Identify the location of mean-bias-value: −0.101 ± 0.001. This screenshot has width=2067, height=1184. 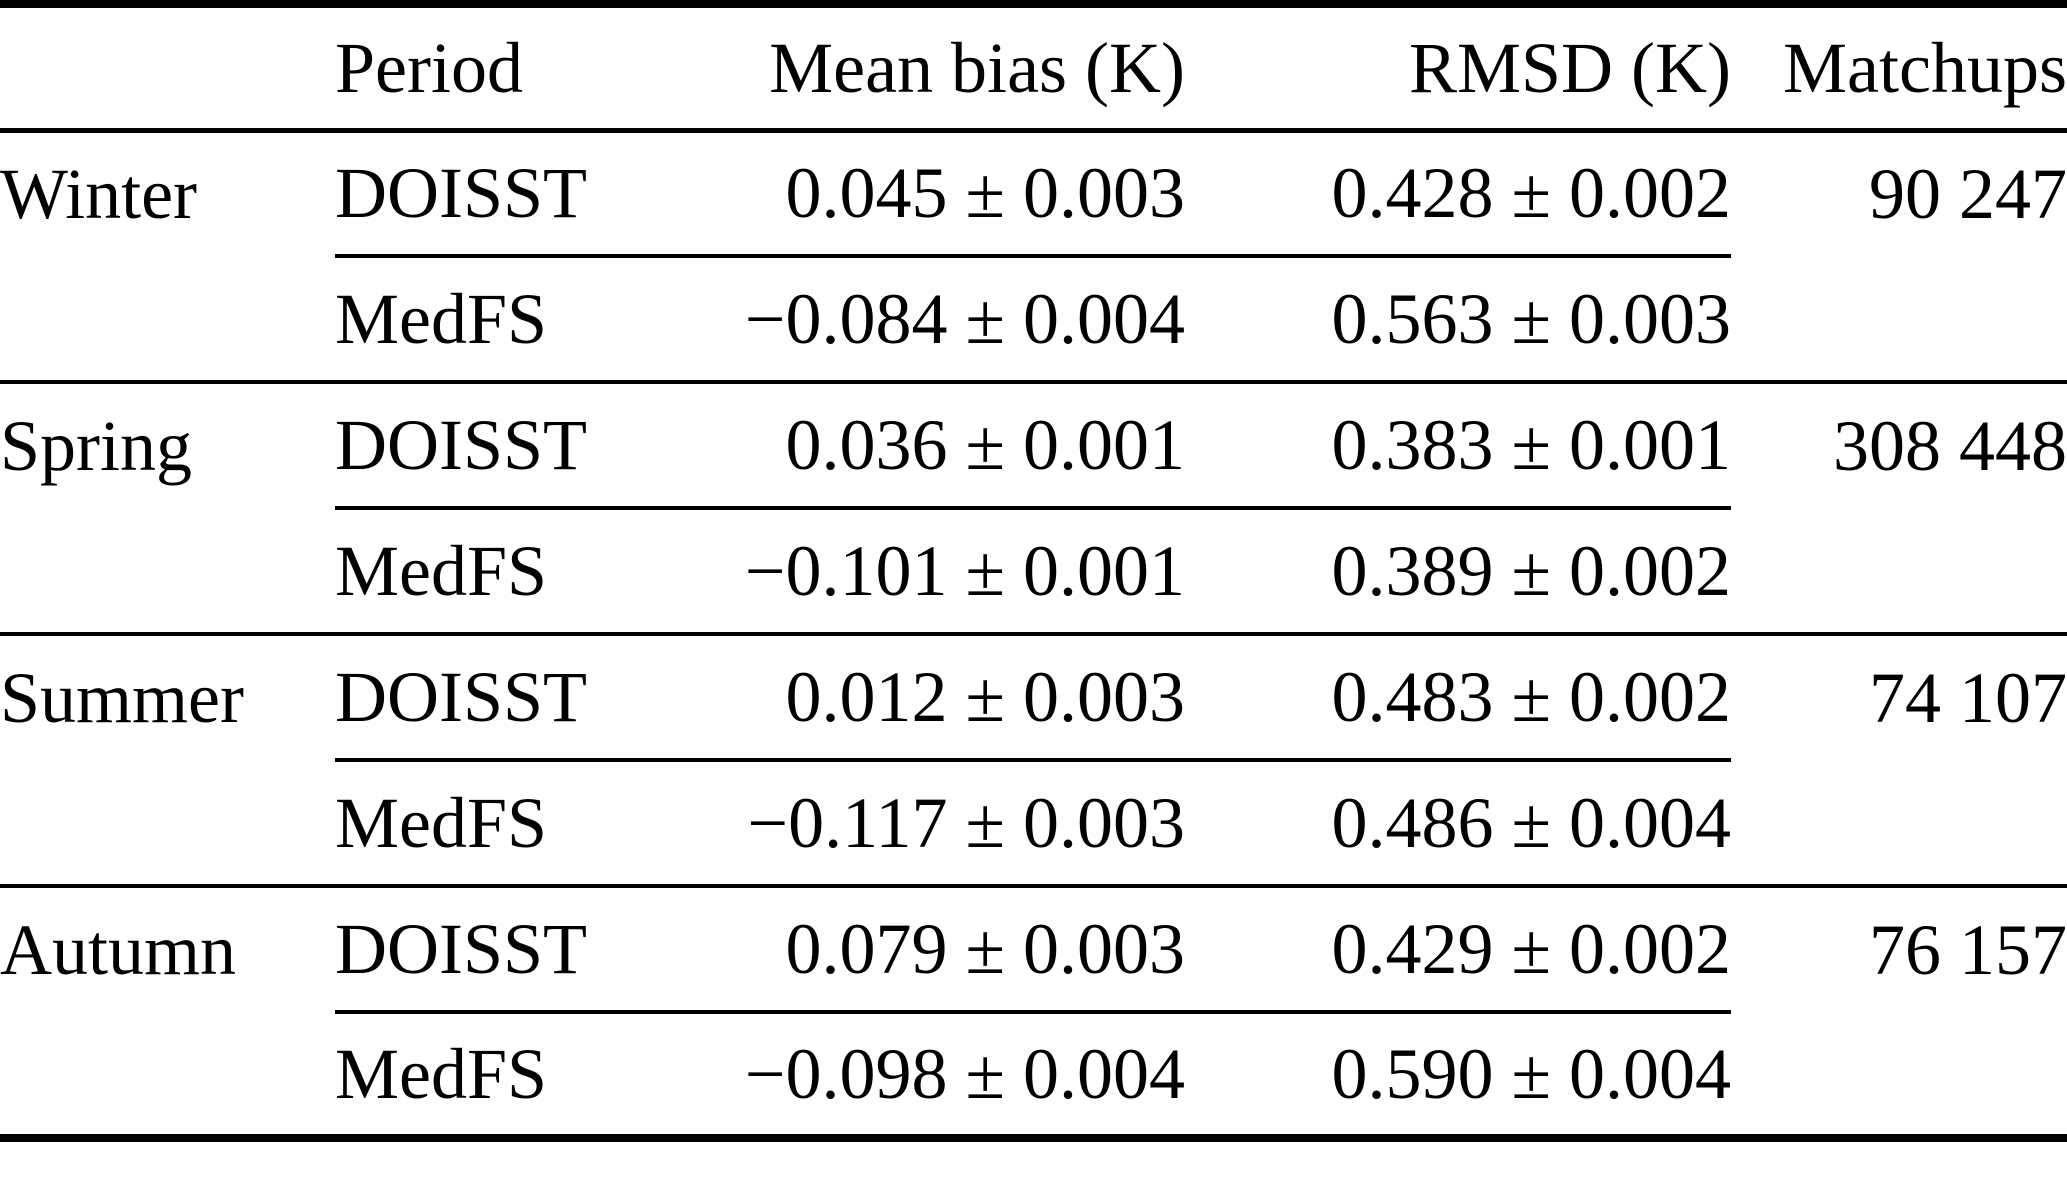
(942, 572).